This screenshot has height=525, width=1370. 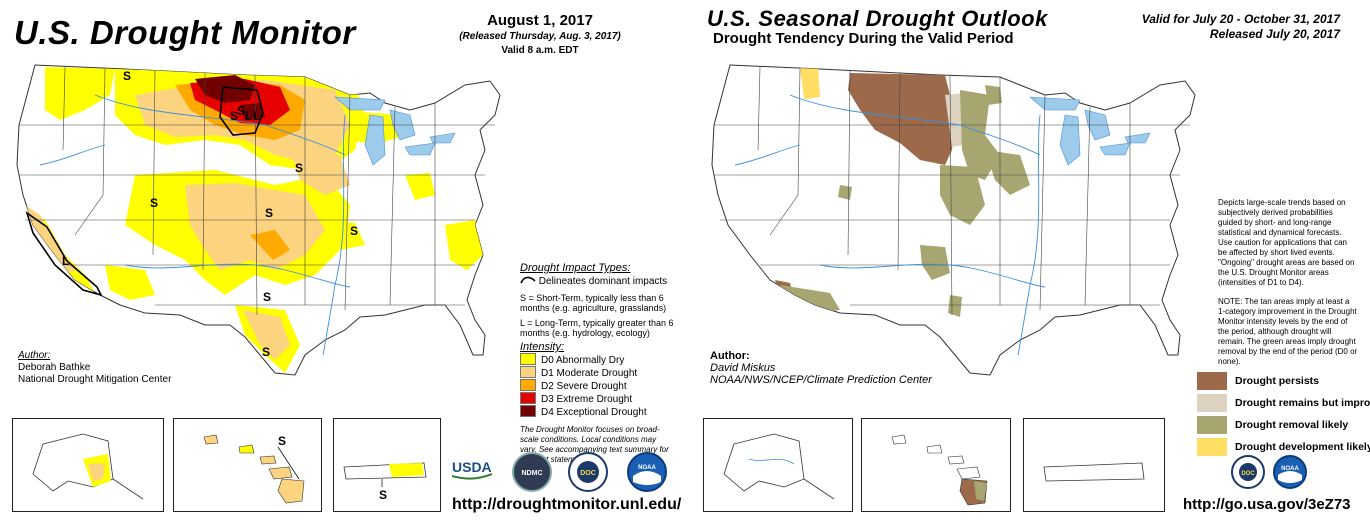 What do you see at coordinates (1267, 504) in the screenshot?
I see `outlook-url-link: http://go.usa.gov/3eZ73` at bounding box center [1267, 504].